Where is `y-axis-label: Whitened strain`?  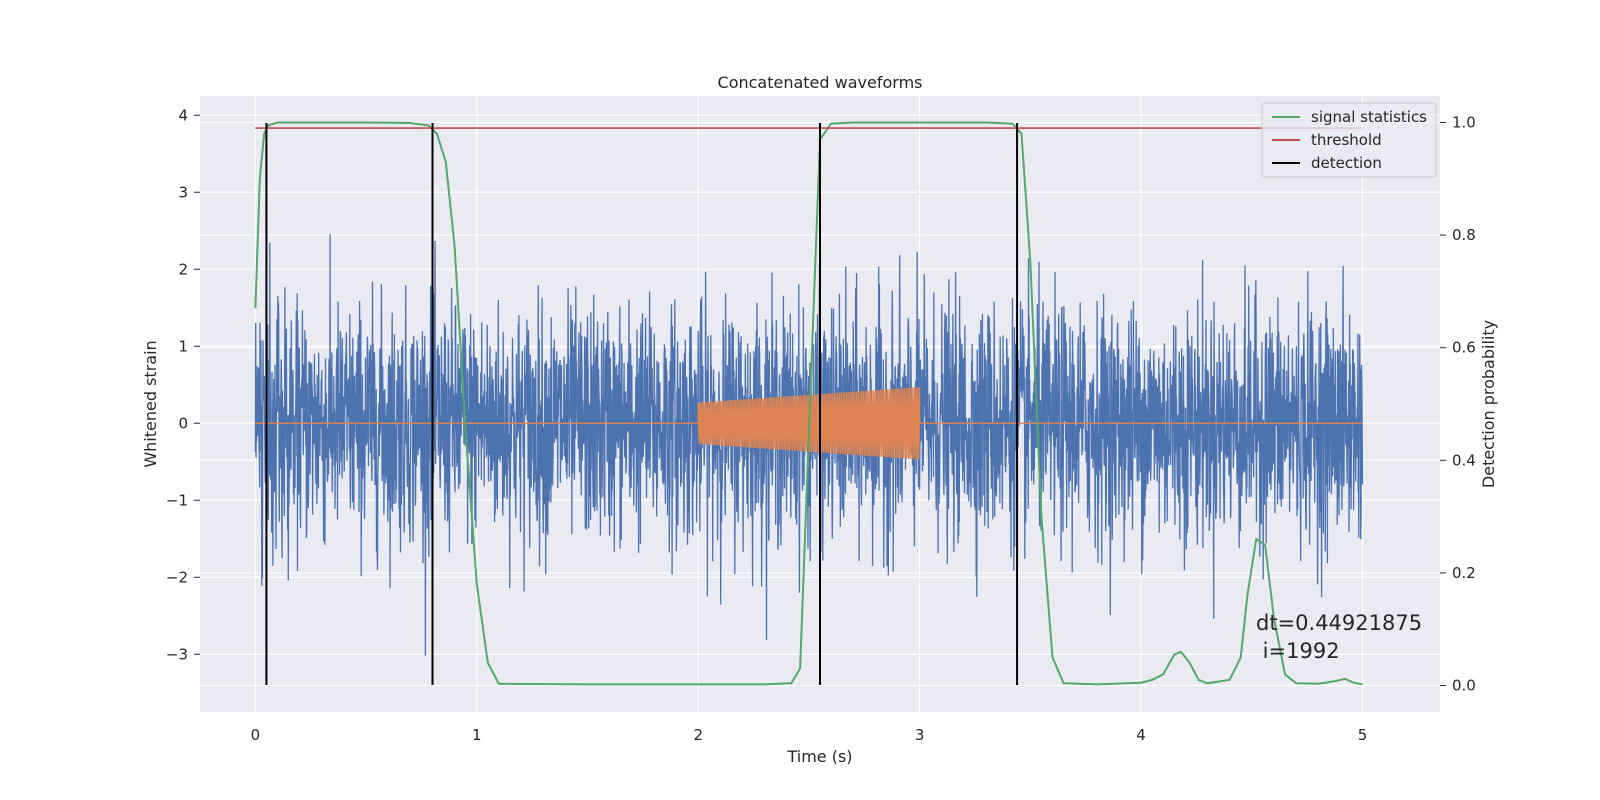 y-axis-label: Whitened strain is located at coordinates (150, 403).